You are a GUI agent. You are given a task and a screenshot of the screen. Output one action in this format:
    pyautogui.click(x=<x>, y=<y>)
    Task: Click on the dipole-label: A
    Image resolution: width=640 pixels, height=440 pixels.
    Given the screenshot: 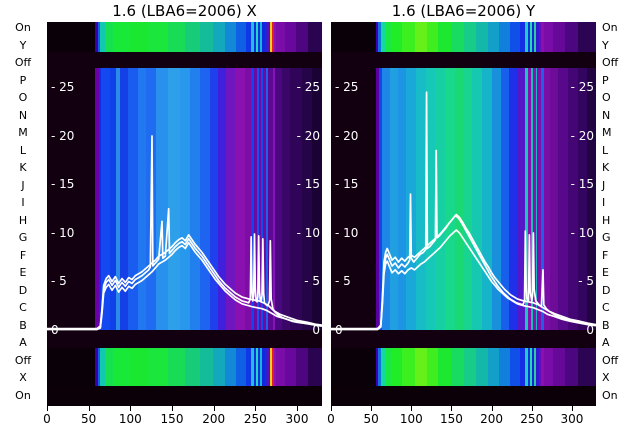 What is the action you would take?
    pyautogui.click(x=23, y=343)
    